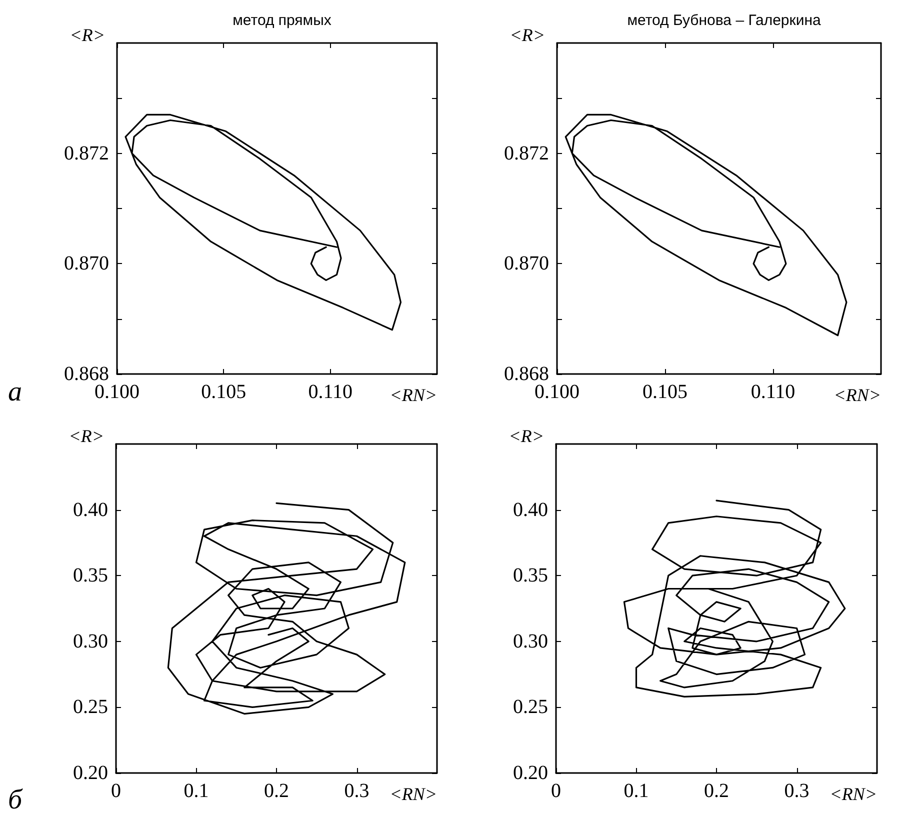 The image size is (901, 816). Describe the element at coordinates (724, 20) in the screenshot. I see `chart-title: метод Бубнова – Галеркина` at that location.